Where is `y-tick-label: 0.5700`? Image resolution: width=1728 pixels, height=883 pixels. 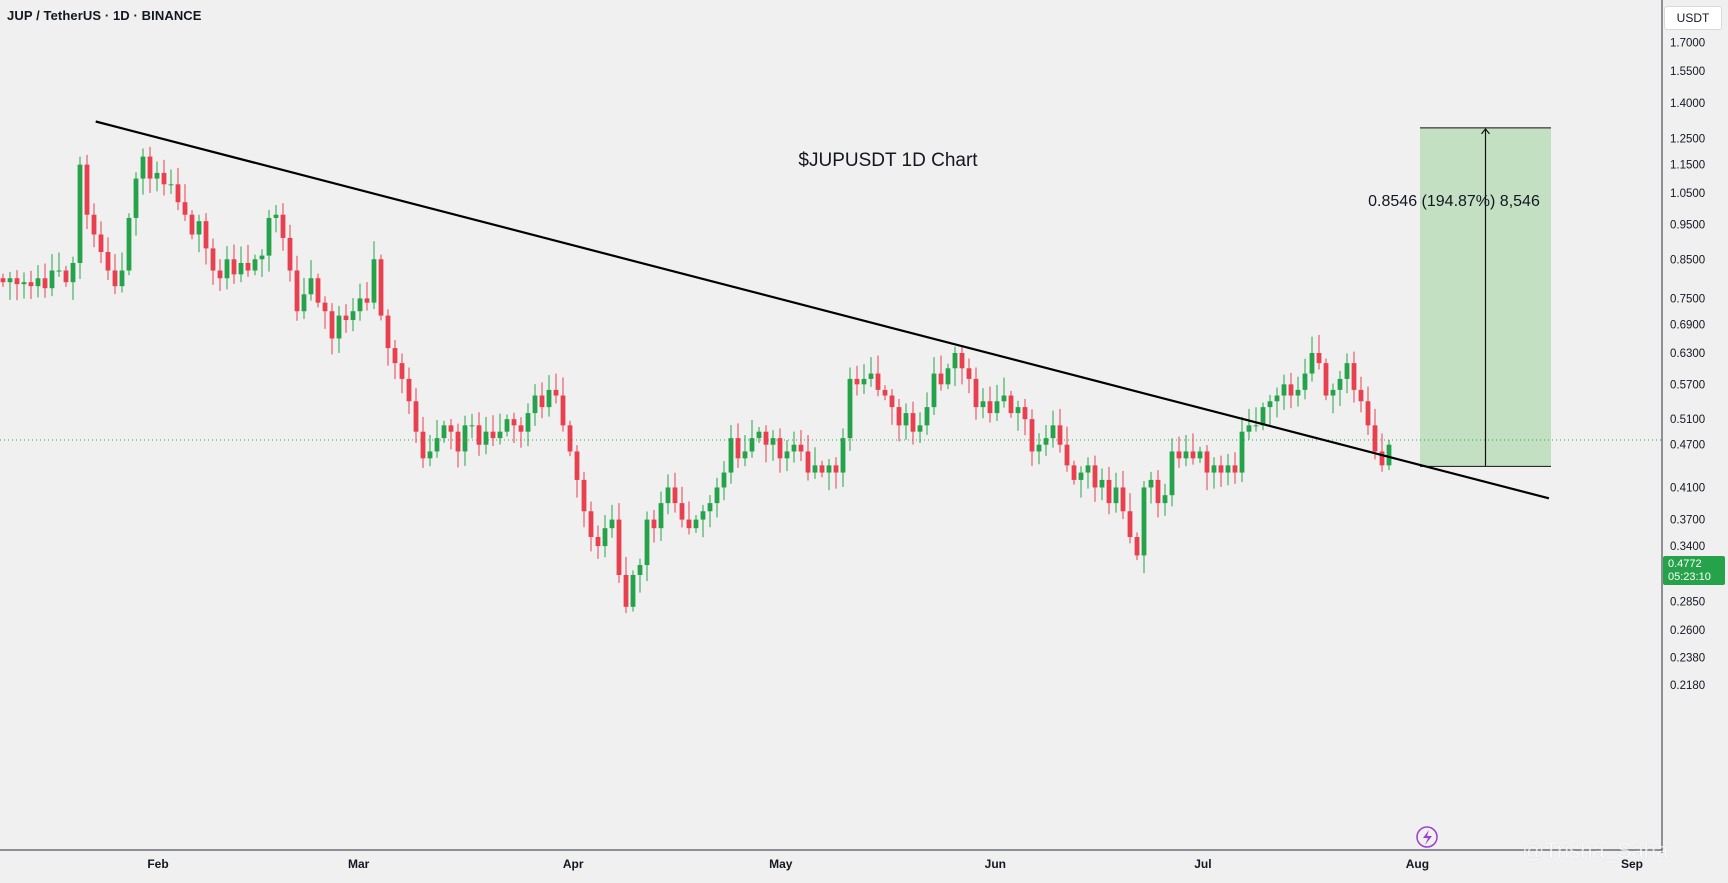 y-tick-label: 0.5700 is located at coordinates (1687, 385).